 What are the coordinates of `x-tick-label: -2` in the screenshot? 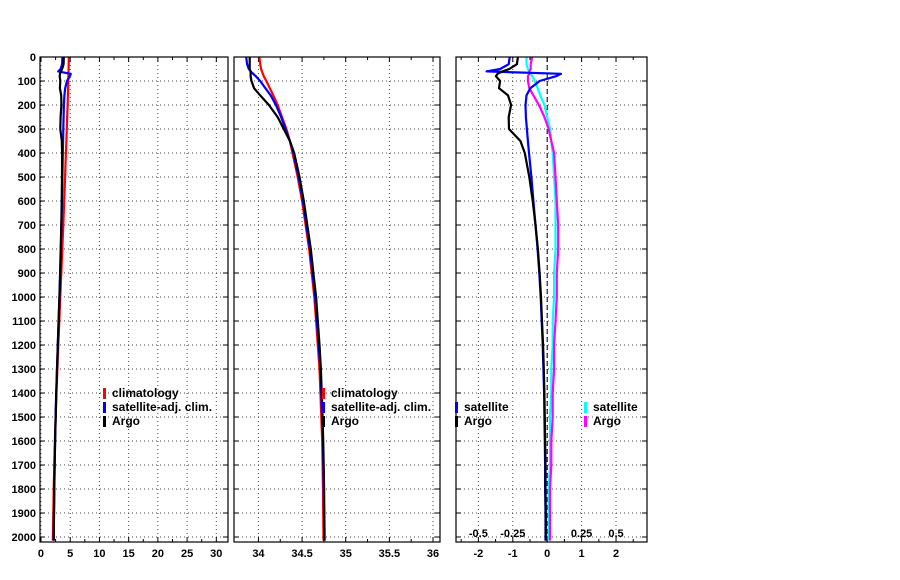 It's located at (478, 554).